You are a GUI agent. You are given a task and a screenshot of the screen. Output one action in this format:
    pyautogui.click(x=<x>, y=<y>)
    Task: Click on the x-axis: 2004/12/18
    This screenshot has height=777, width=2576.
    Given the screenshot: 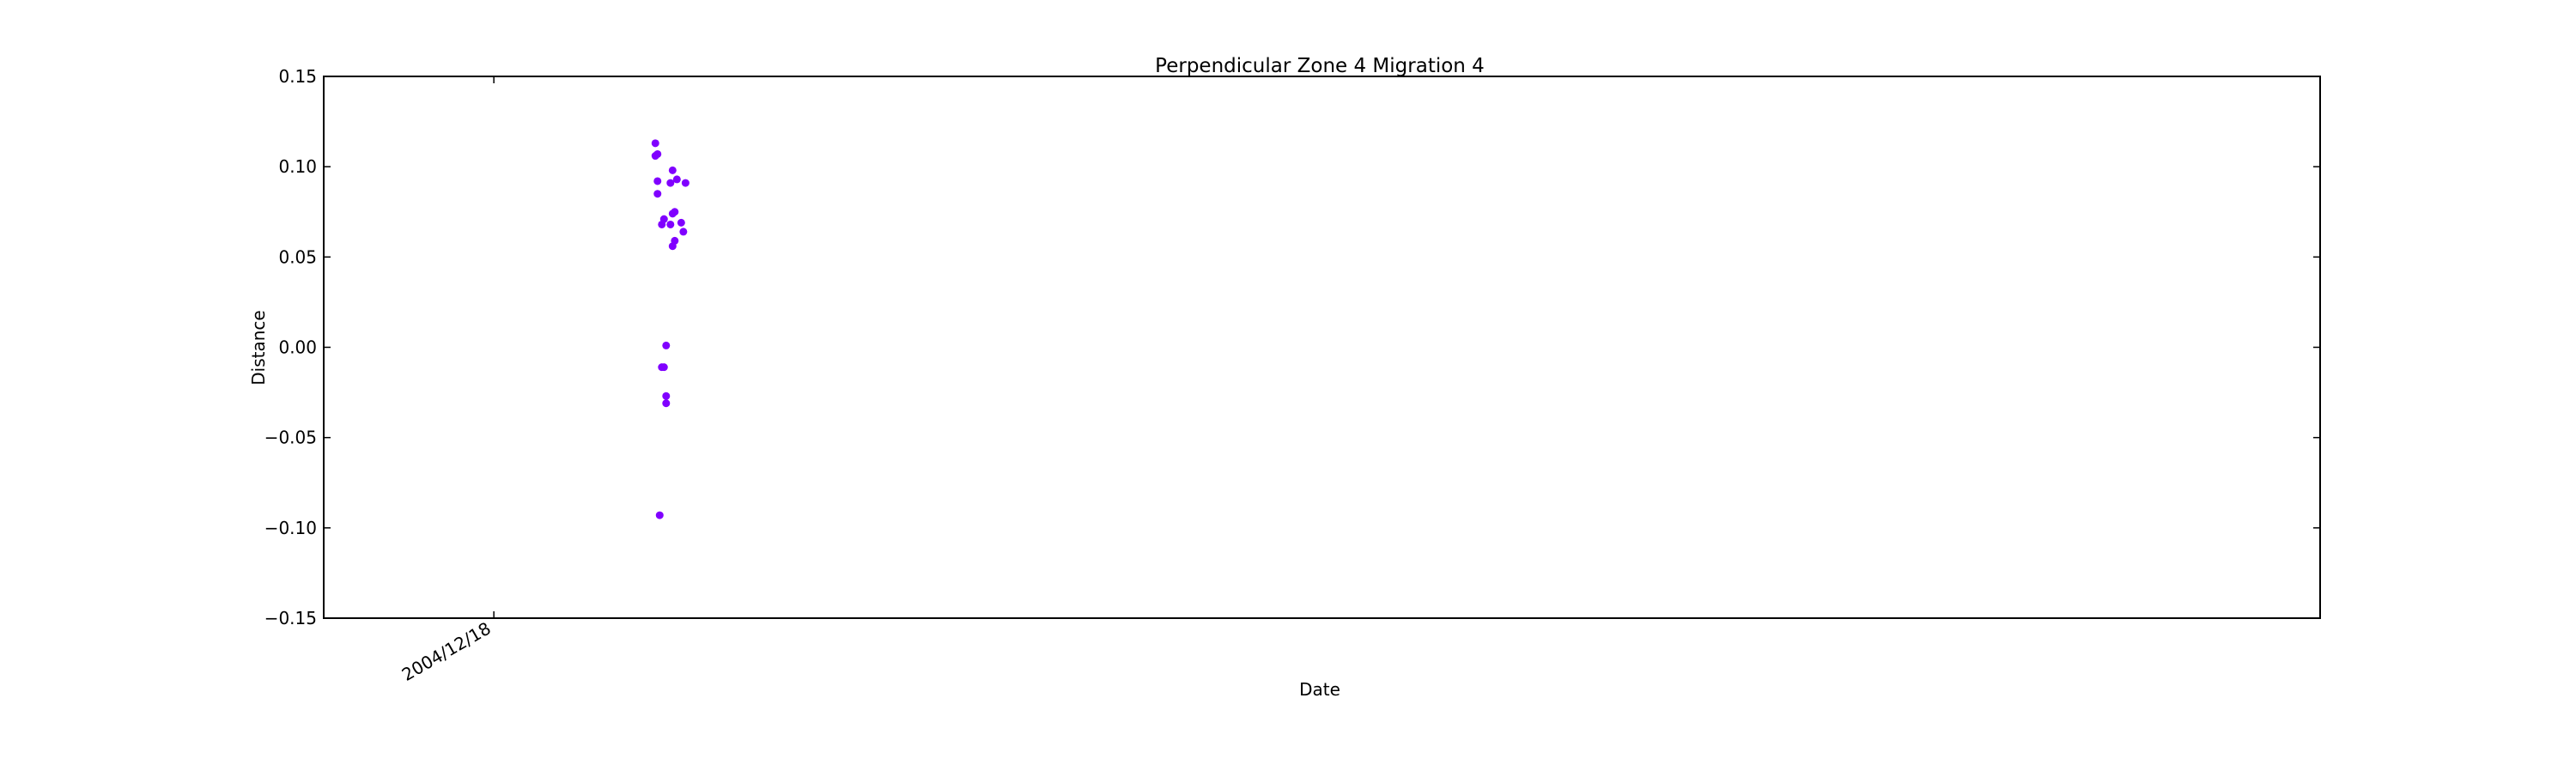 What is the action you would take?
    pyautogui.click(x=446, y=380)
    